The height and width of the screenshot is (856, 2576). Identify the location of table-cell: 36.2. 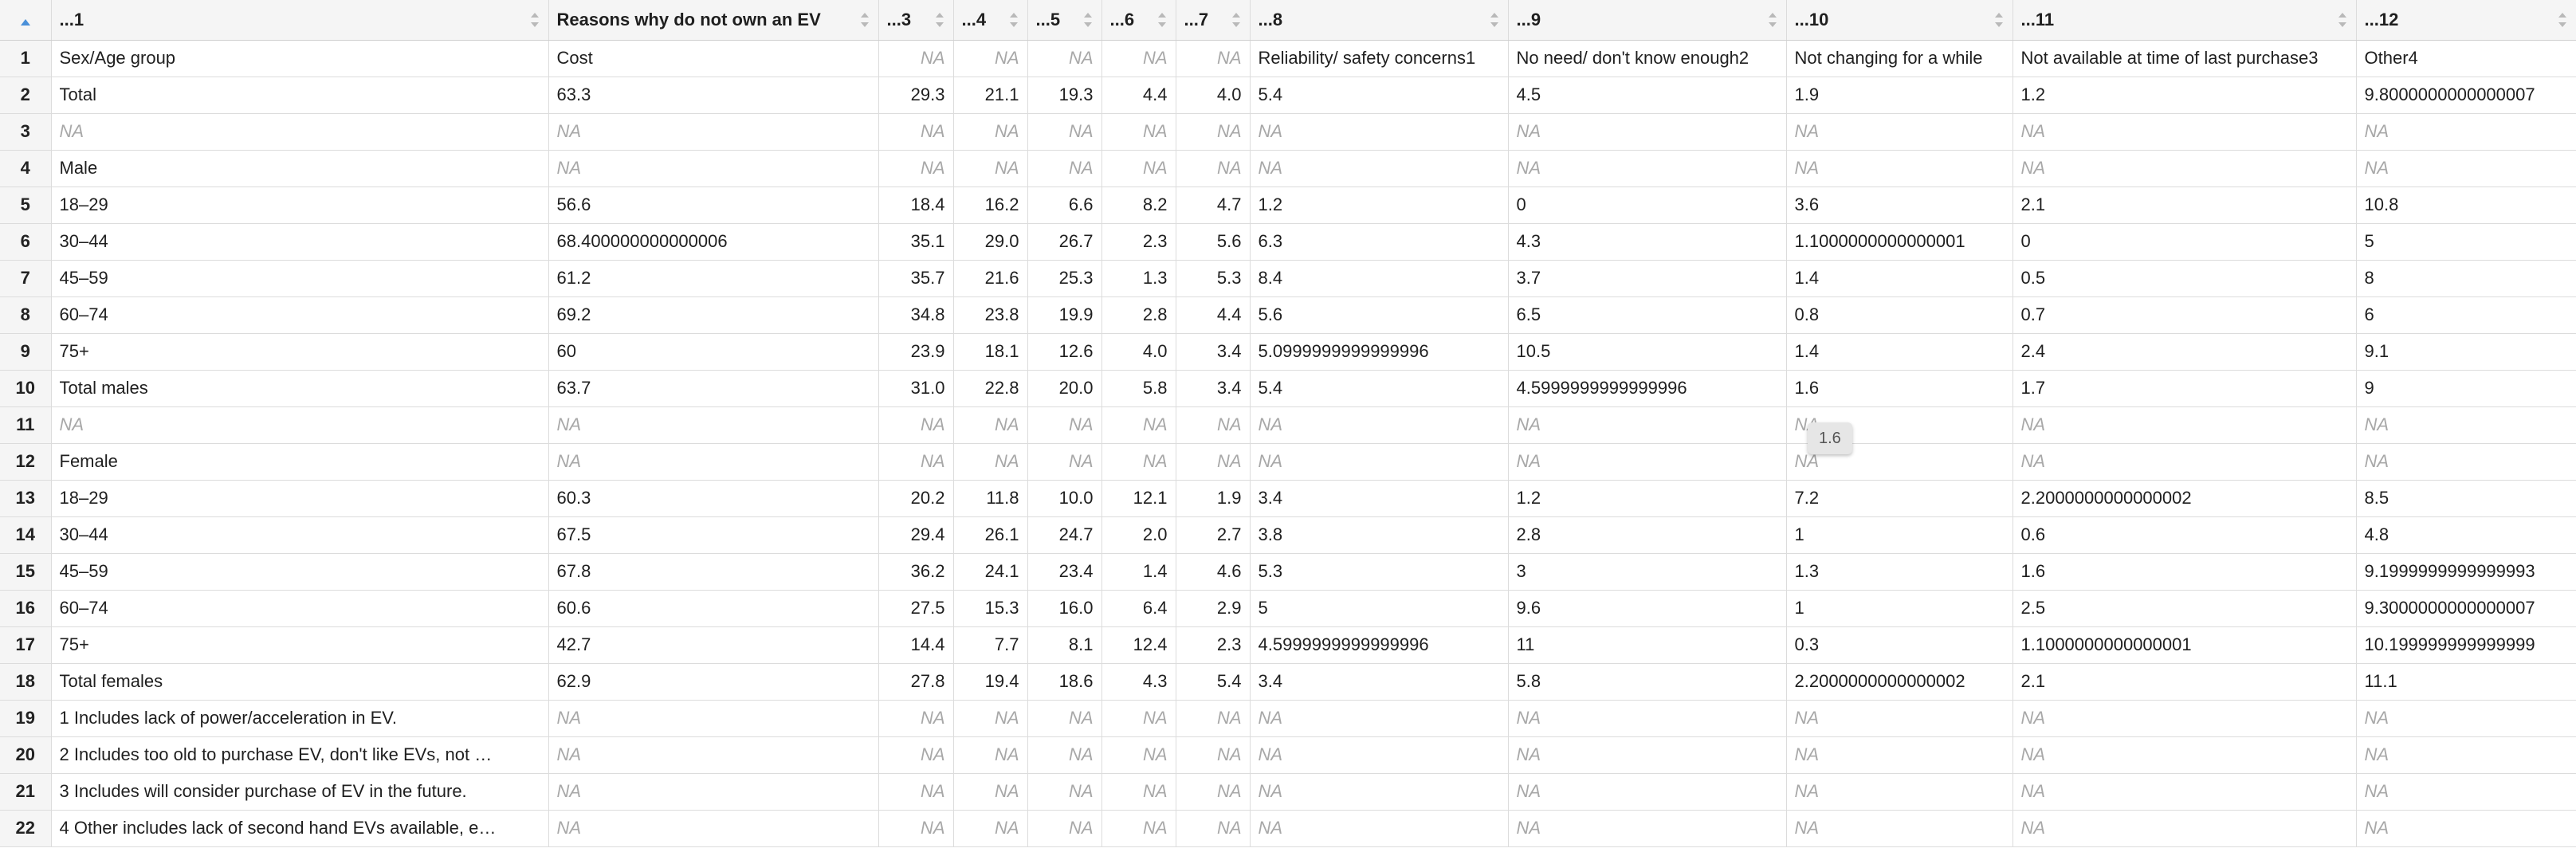
(916, 572).